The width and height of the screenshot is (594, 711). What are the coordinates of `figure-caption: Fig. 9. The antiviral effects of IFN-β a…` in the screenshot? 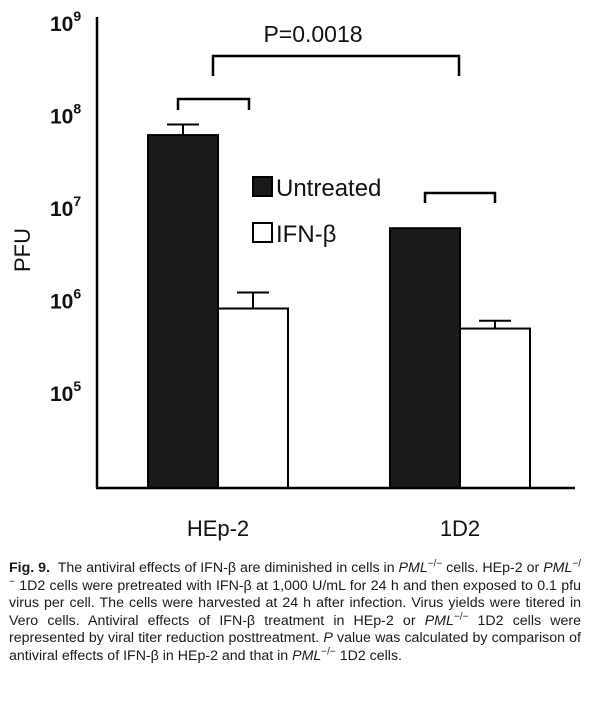 It's located at (295, 612).